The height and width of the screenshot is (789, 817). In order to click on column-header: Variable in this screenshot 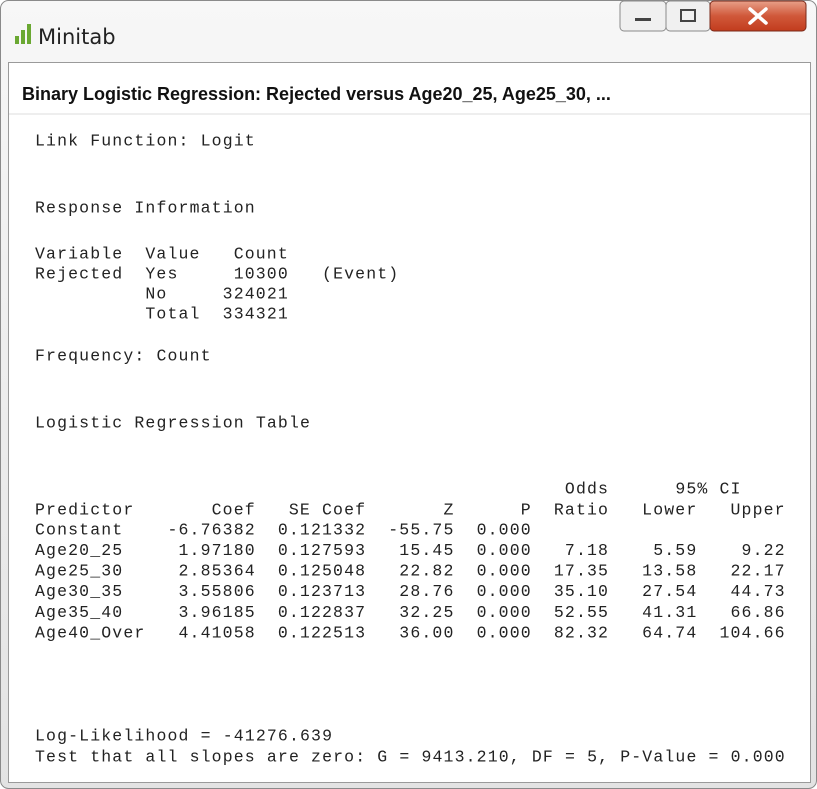, I will do `click(79, 253)`.